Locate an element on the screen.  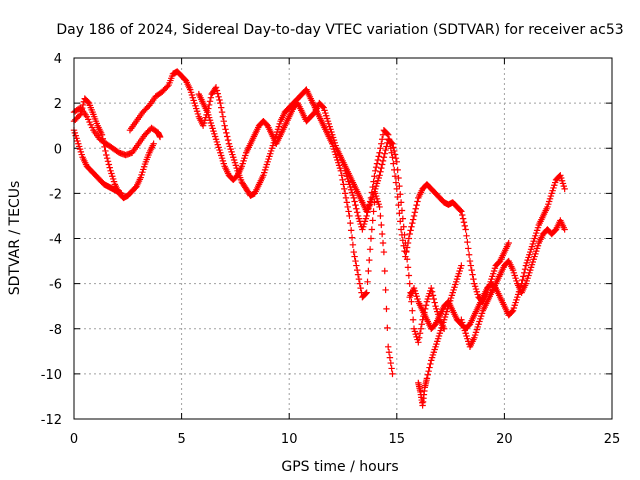
series-trace-i is located at coordinates (440, 335).